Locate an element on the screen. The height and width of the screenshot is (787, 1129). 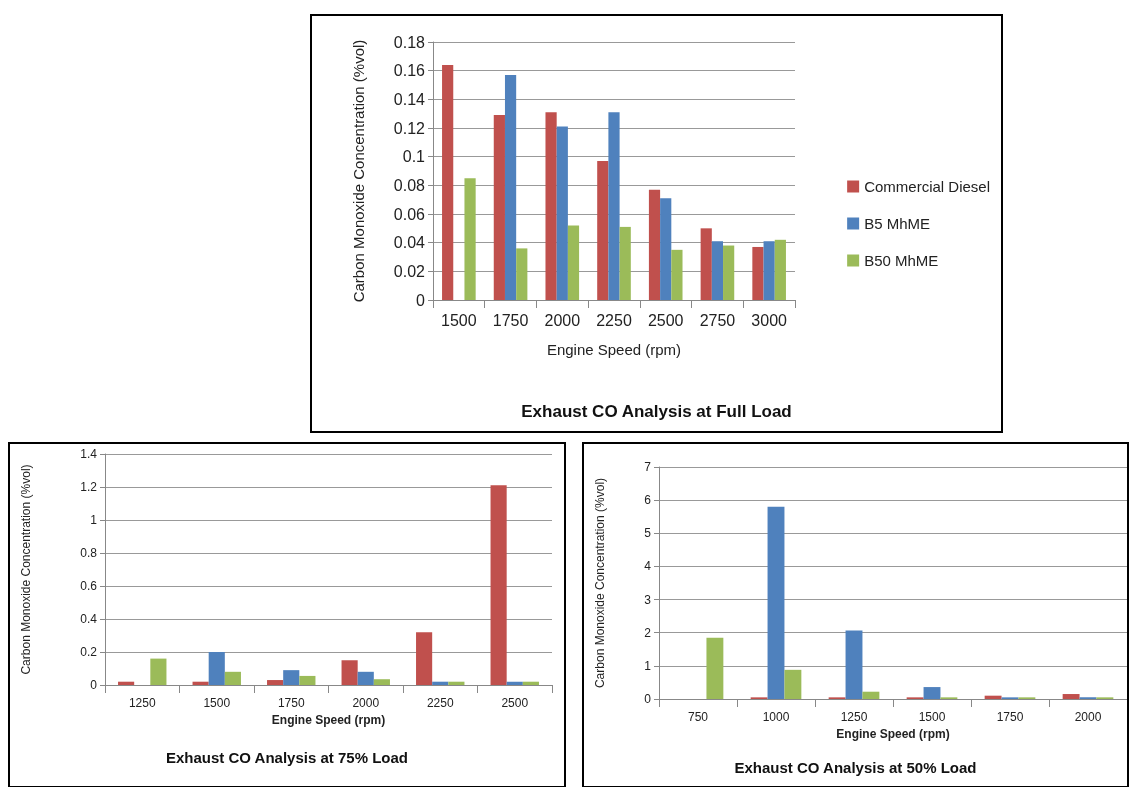
x-tick-label: 1000 is located at coordinates (776, 717).